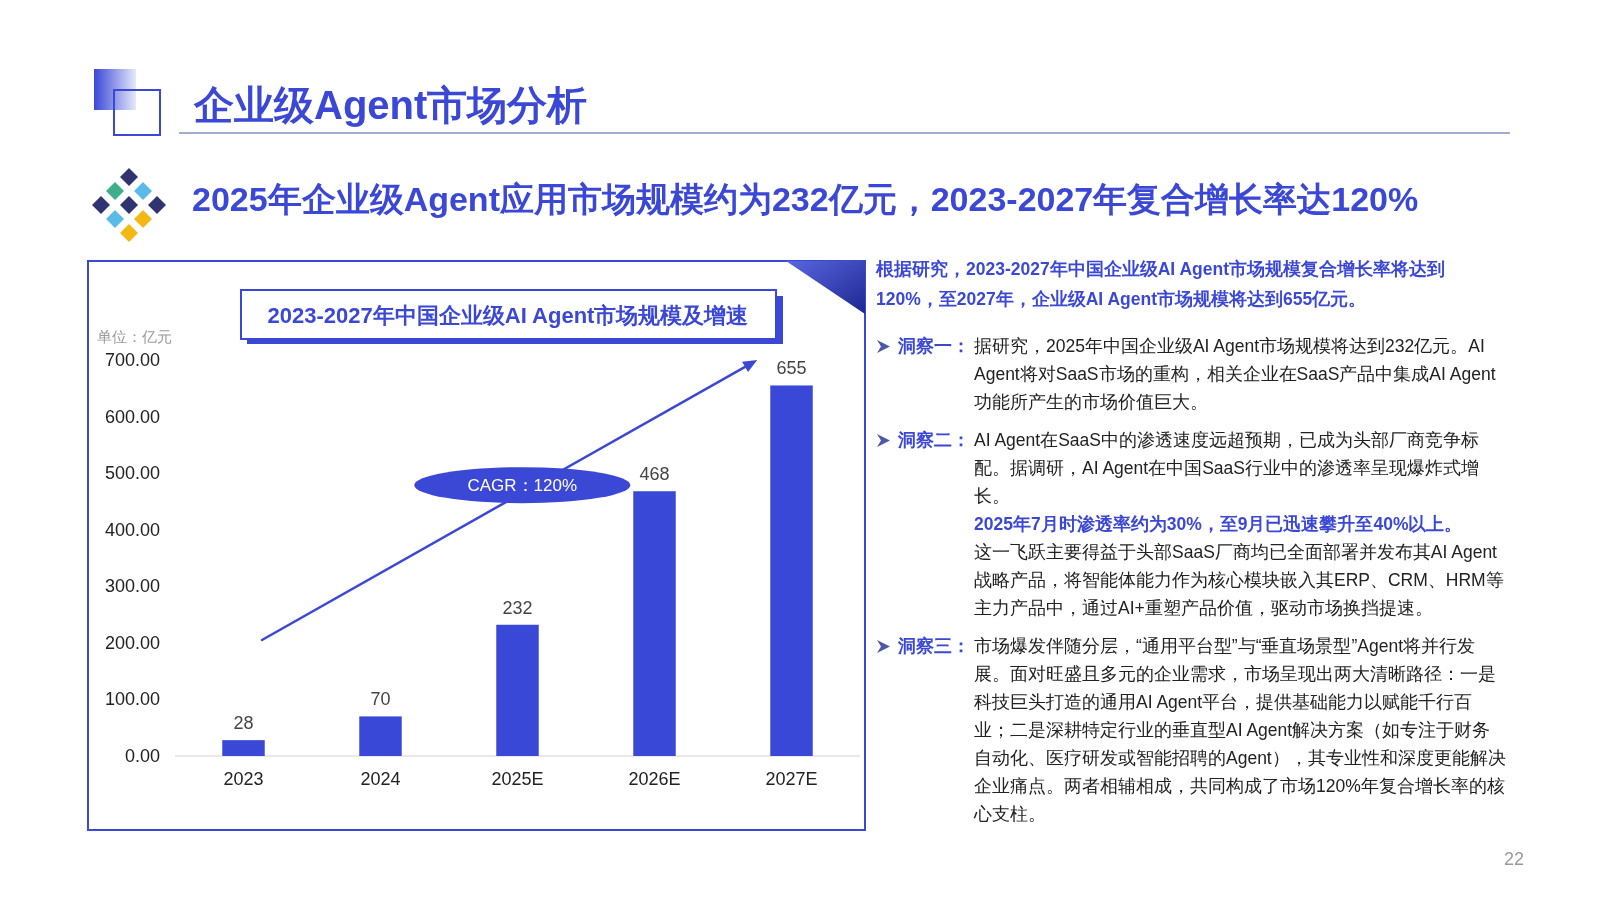  What do you see at coordinates (791, 368) in the screenshot?
I see `data-label: 655` at bounding box center [791, 368].